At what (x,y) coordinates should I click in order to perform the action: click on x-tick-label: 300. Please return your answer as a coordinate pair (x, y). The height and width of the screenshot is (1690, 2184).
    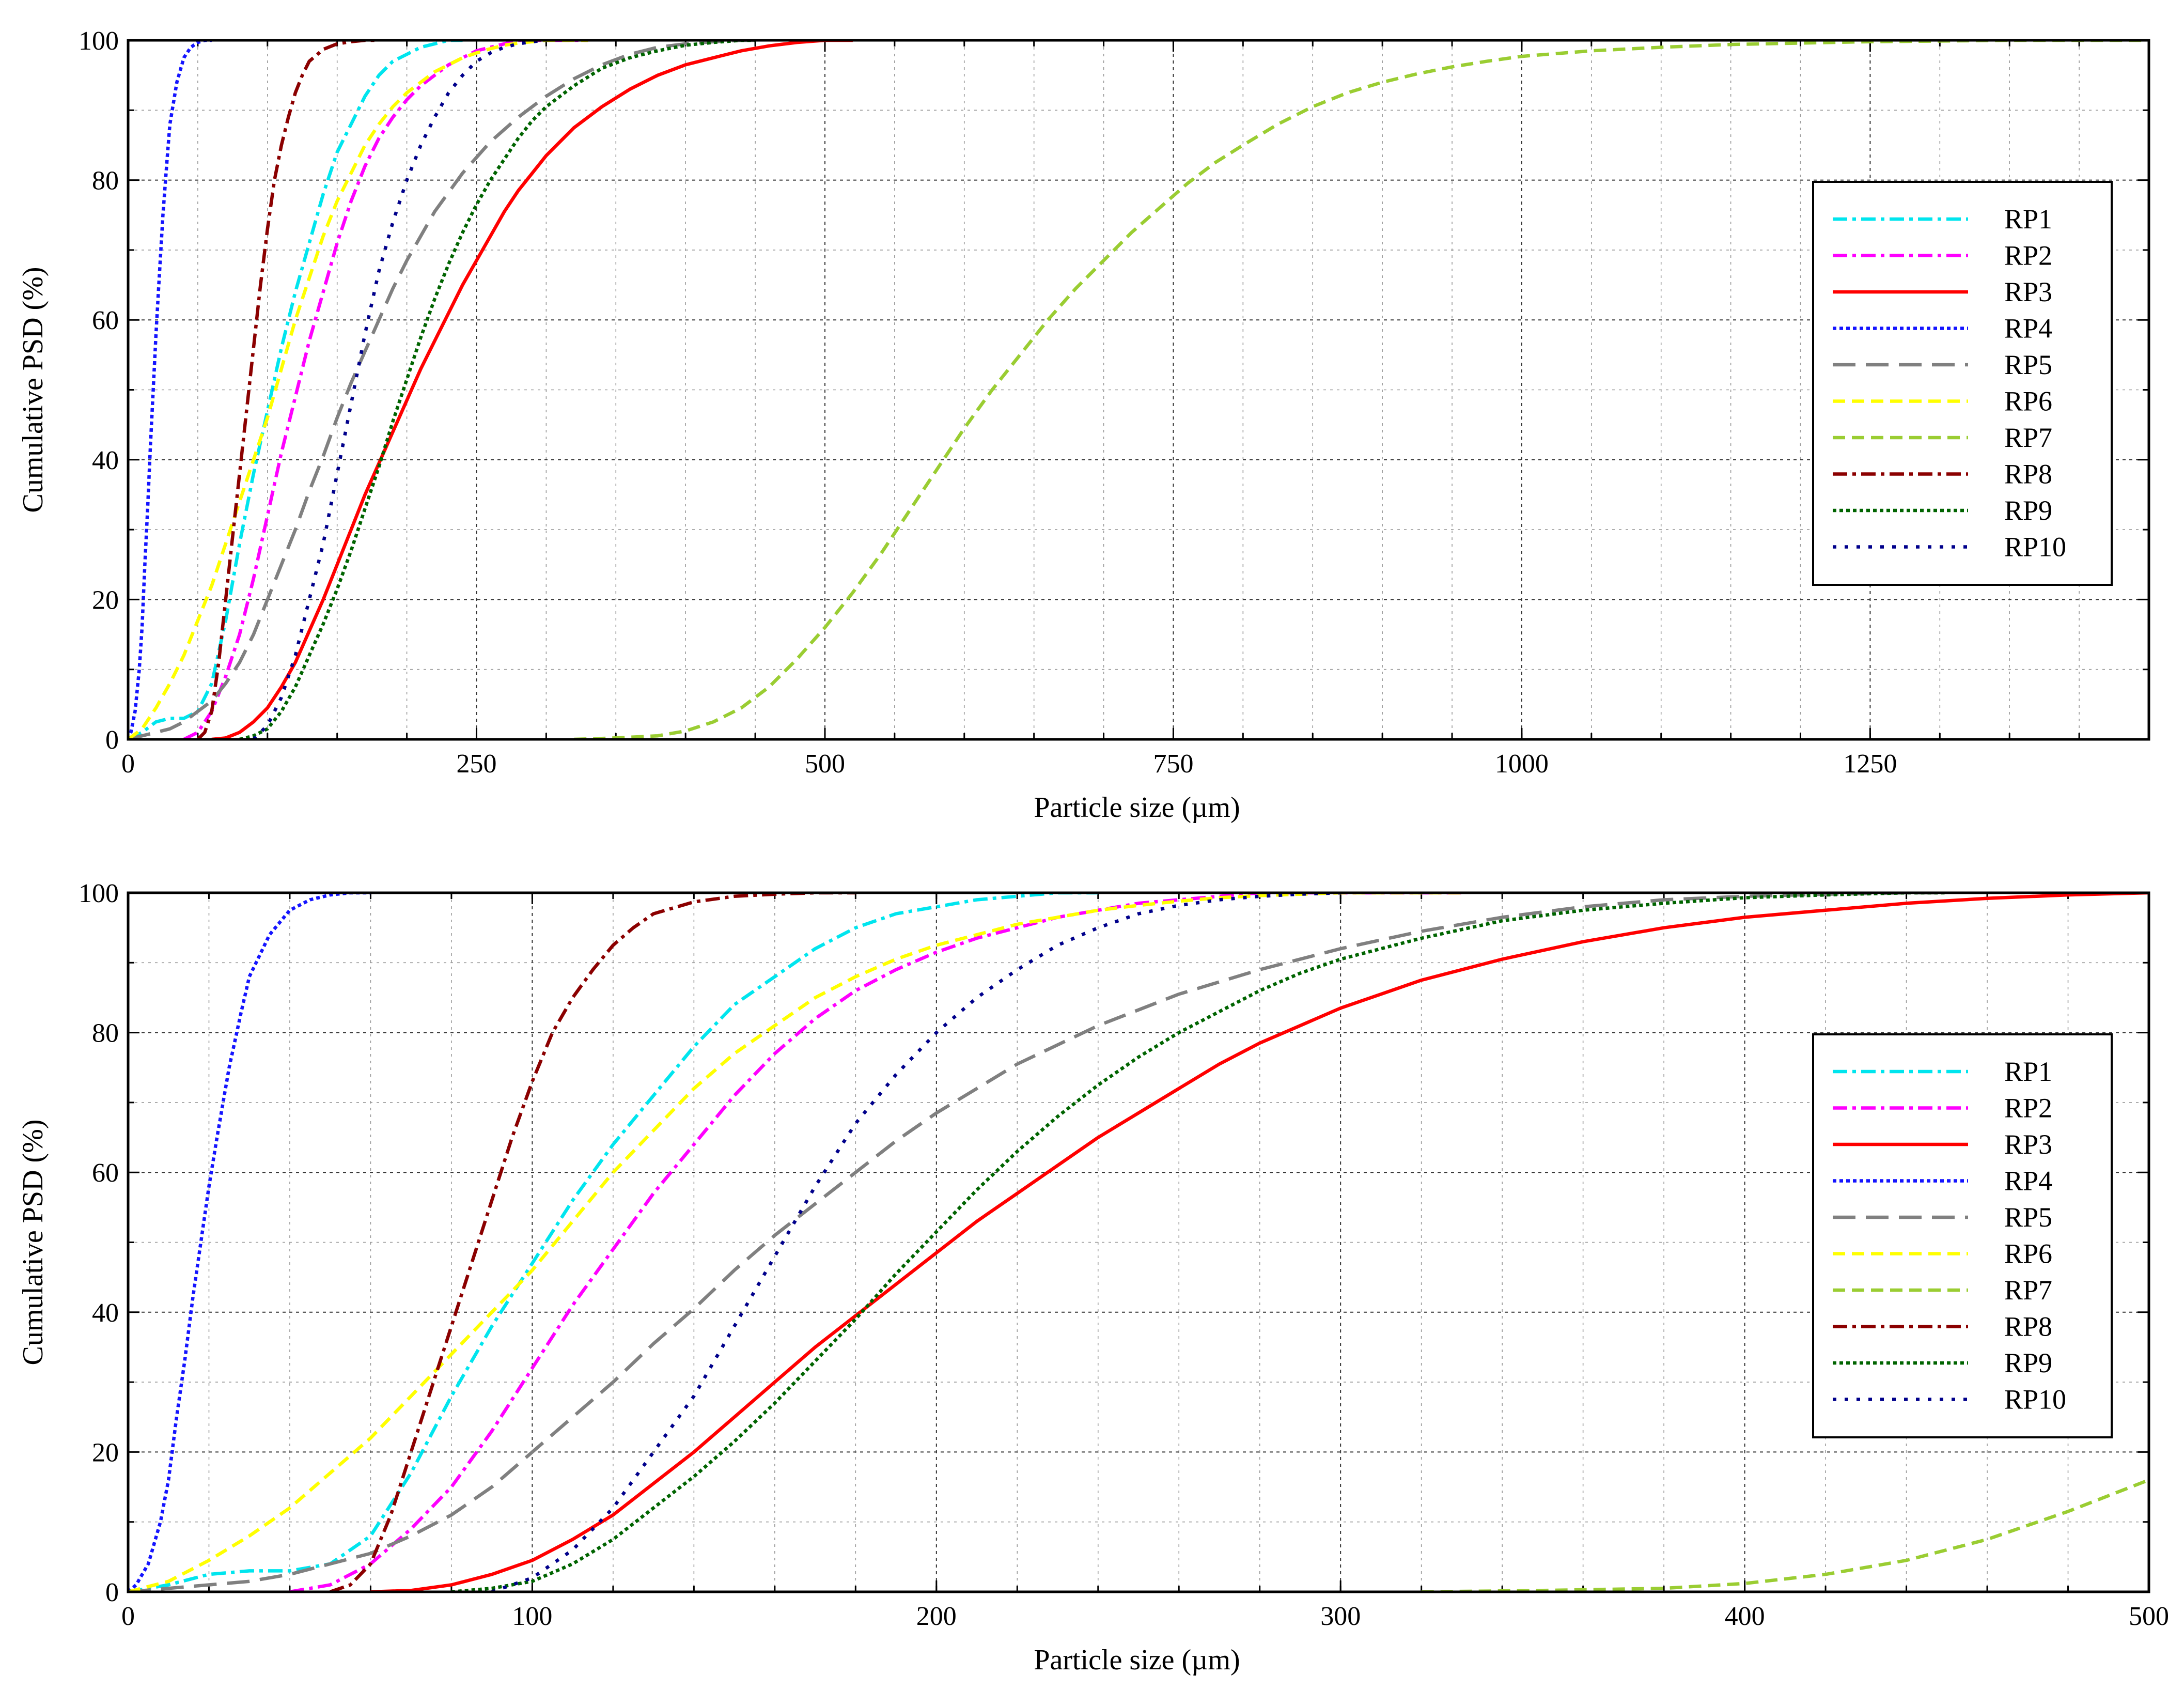
    Looking at the image, I should click on (1340, 1616).